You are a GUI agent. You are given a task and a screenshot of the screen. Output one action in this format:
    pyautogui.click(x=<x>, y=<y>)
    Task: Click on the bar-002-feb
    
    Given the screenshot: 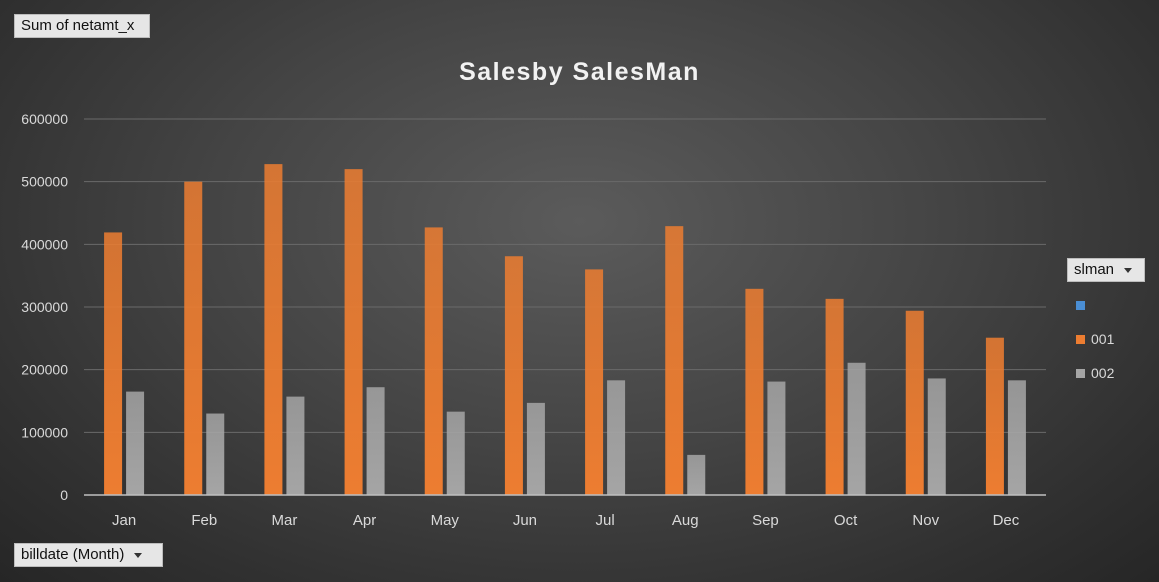 What is the action you would take?
    pyautogui.click(x=215, y=454)
    